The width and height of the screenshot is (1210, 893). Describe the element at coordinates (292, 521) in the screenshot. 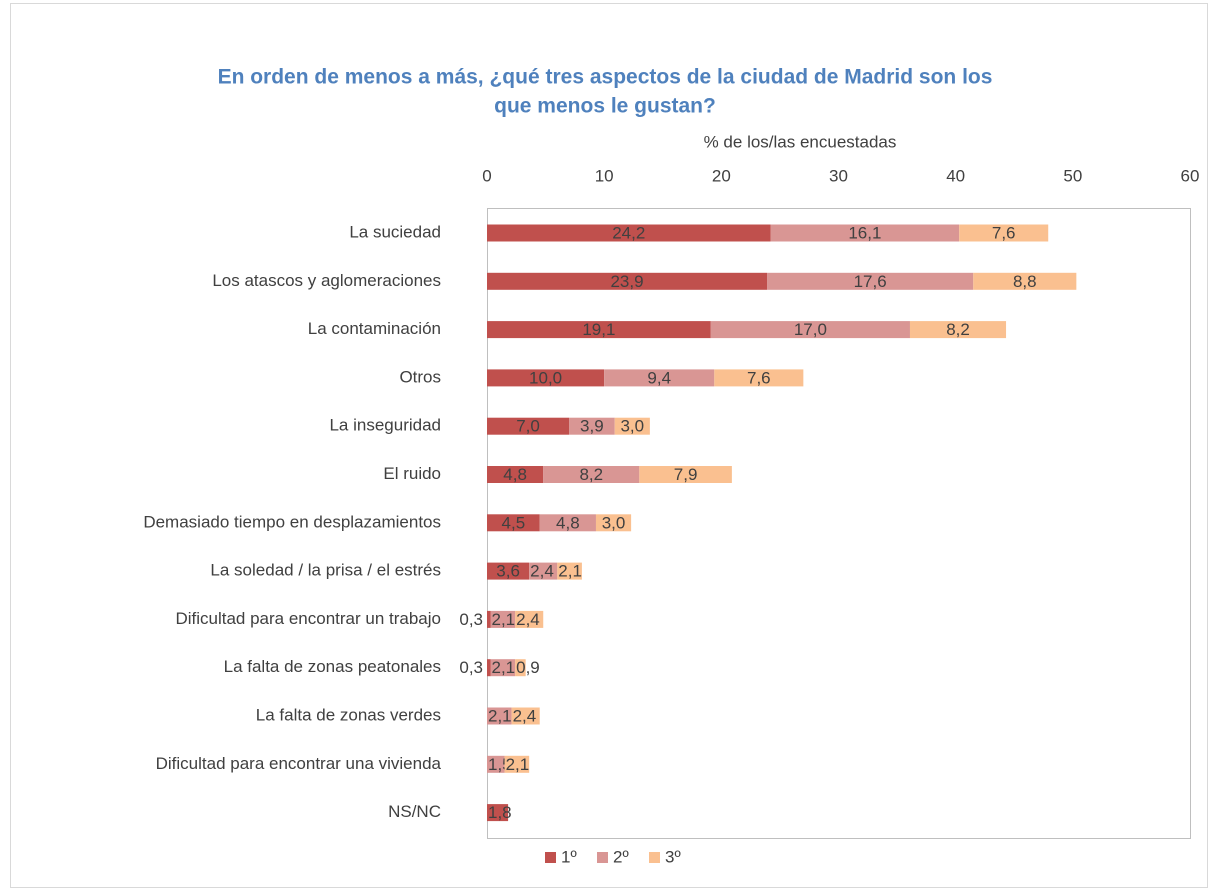

I see `y-tick-label: Demasiado tiempo en desplazamientos` at that location.